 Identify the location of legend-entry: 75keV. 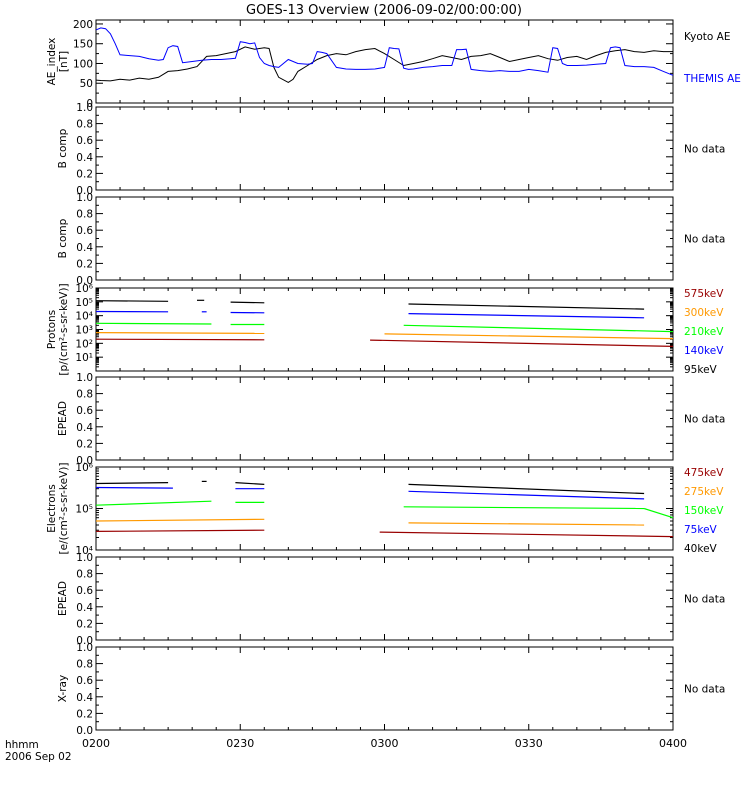
(701, 530).